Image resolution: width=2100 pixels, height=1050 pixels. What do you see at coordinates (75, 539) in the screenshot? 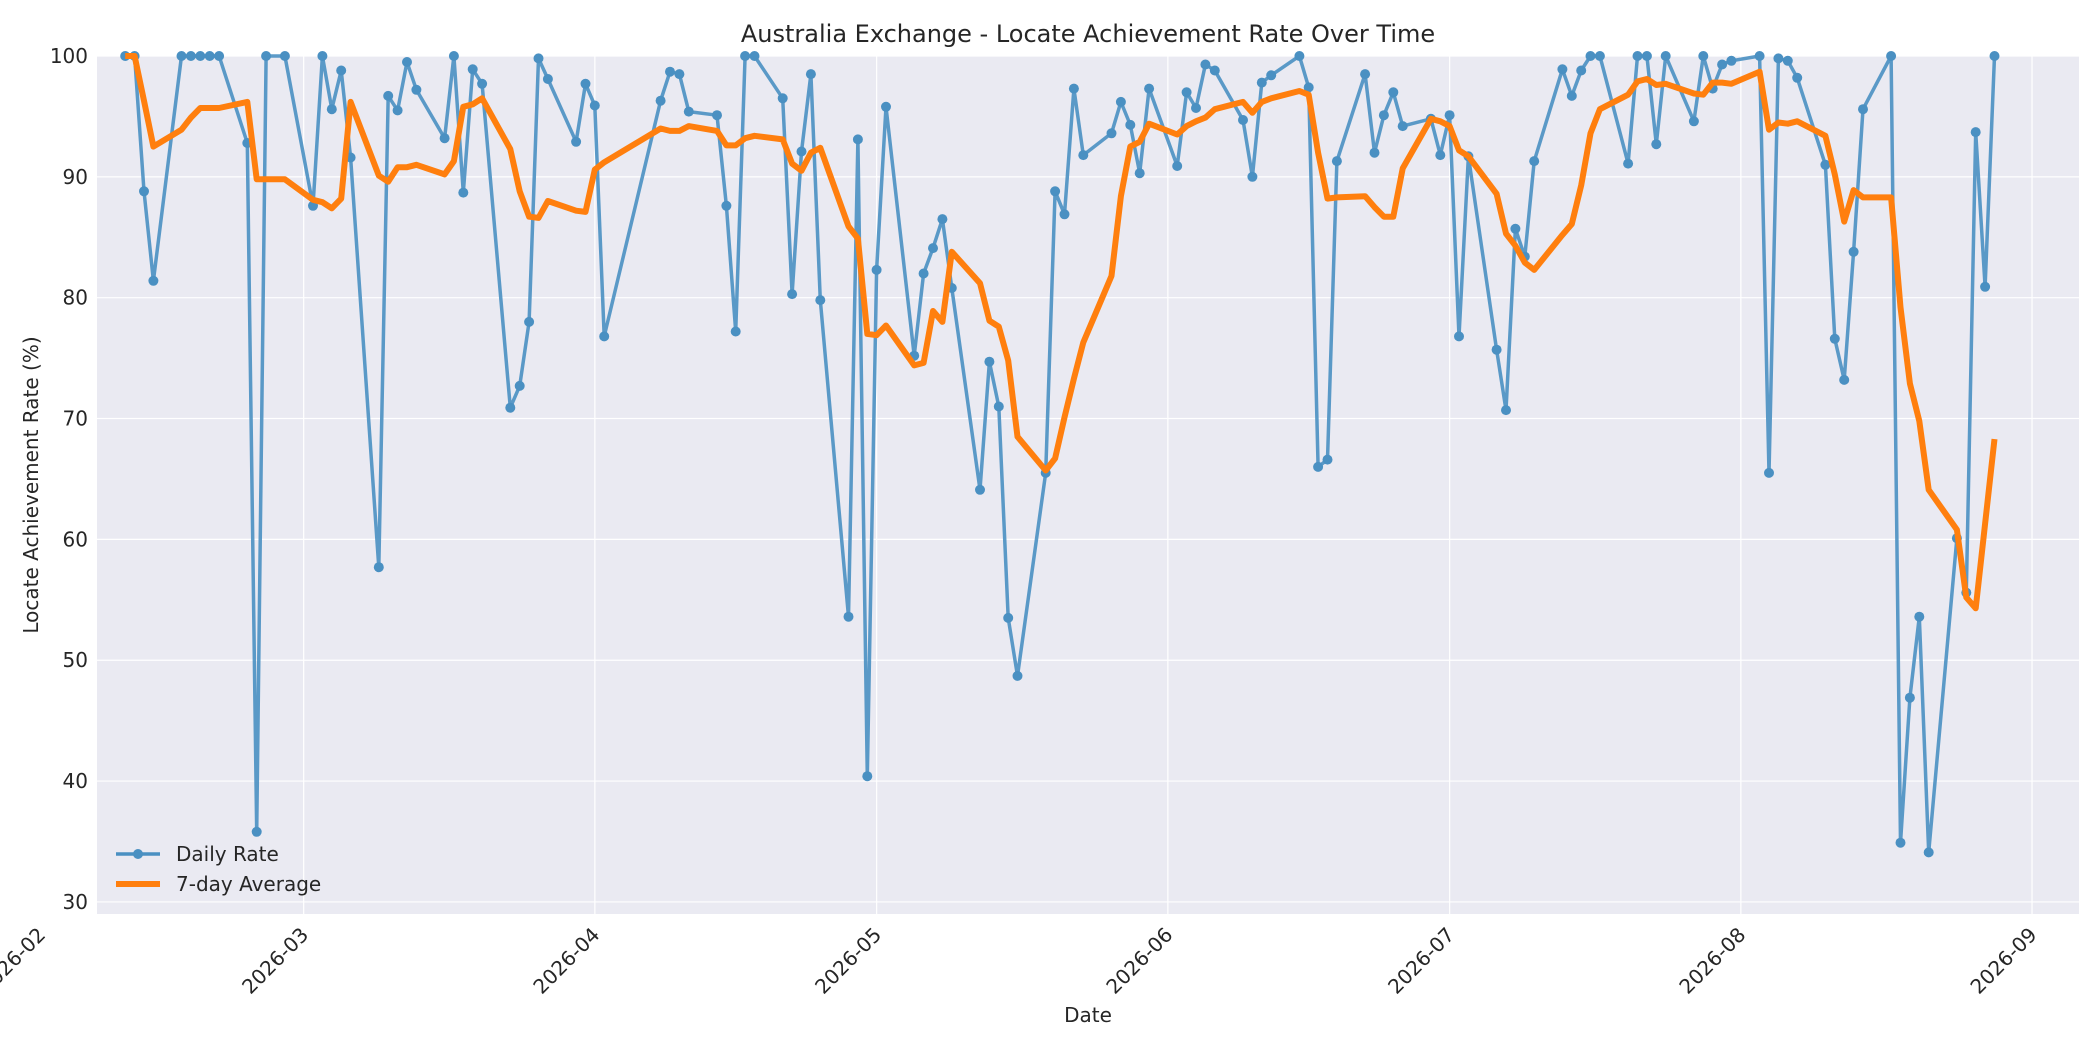
I see `y-tick-label: 60` at bounding box center [75, 539].